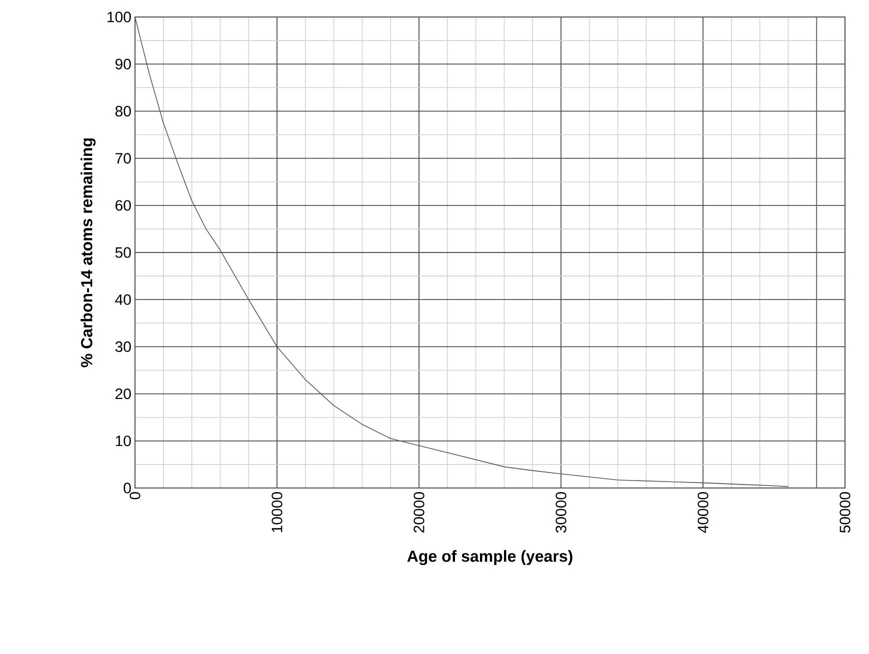 The width and height of the screenshot is (869, 654). Describe the element at coordinates (119, 17) in the screenshot. I see `y-tick-label: 100` at that location.